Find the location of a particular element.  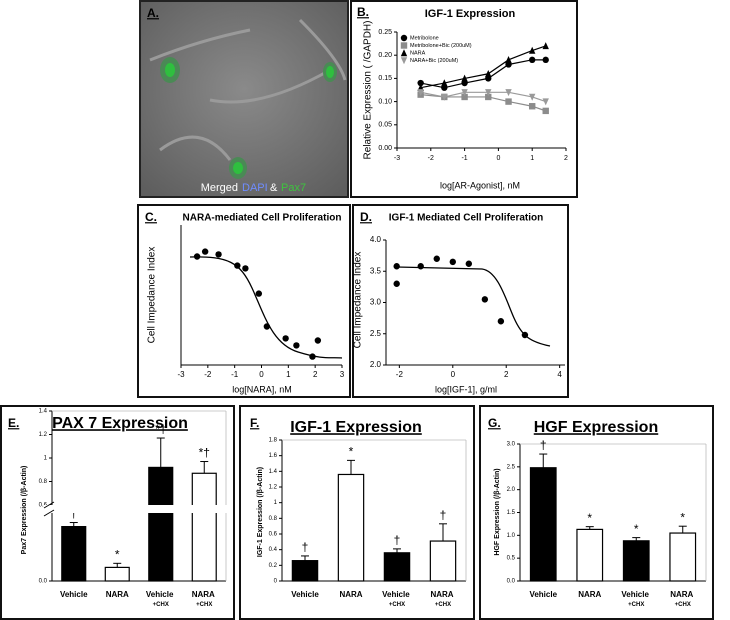

y-axis-label: IGF-1 Expression (/β-Actin) is located at coordinates (260, 512).